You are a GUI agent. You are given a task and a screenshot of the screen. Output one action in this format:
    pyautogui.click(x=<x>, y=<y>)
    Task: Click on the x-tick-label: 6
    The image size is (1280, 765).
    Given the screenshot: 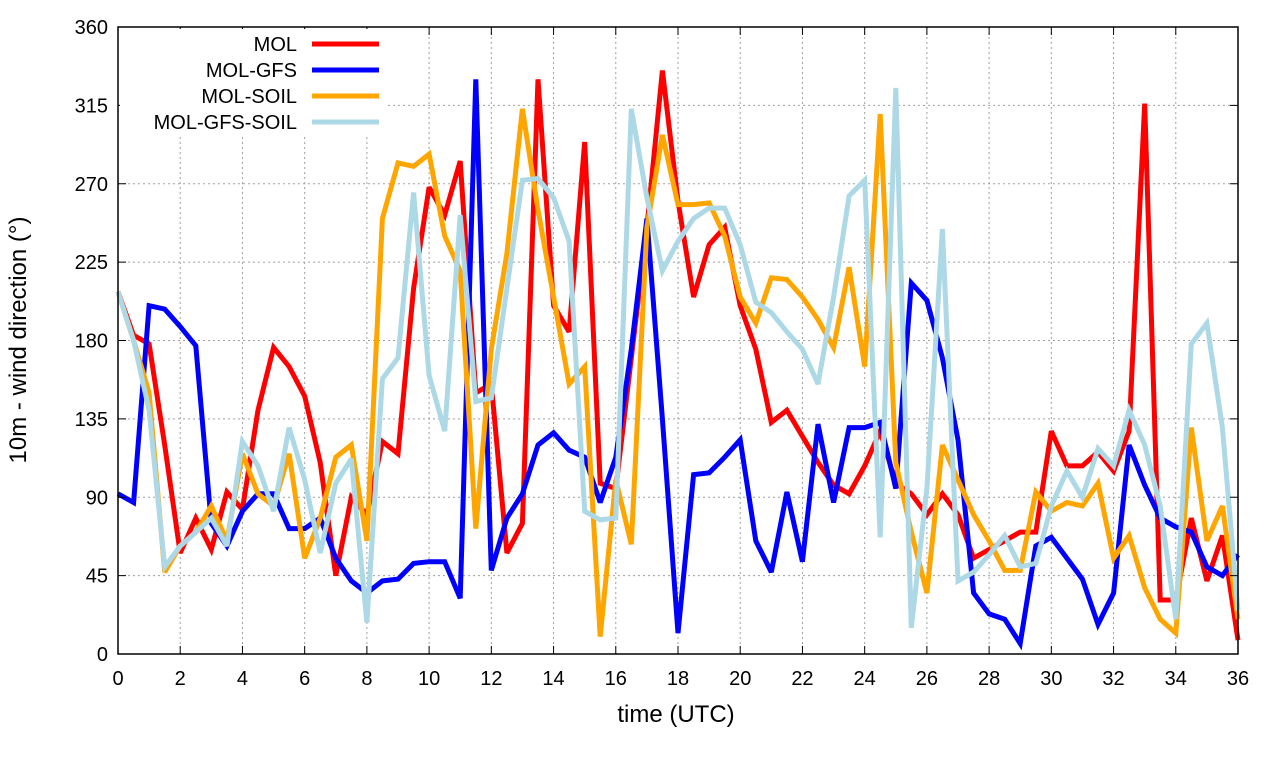 What is the action you would take?
    pyautogui.click(x=304, y=679)
    